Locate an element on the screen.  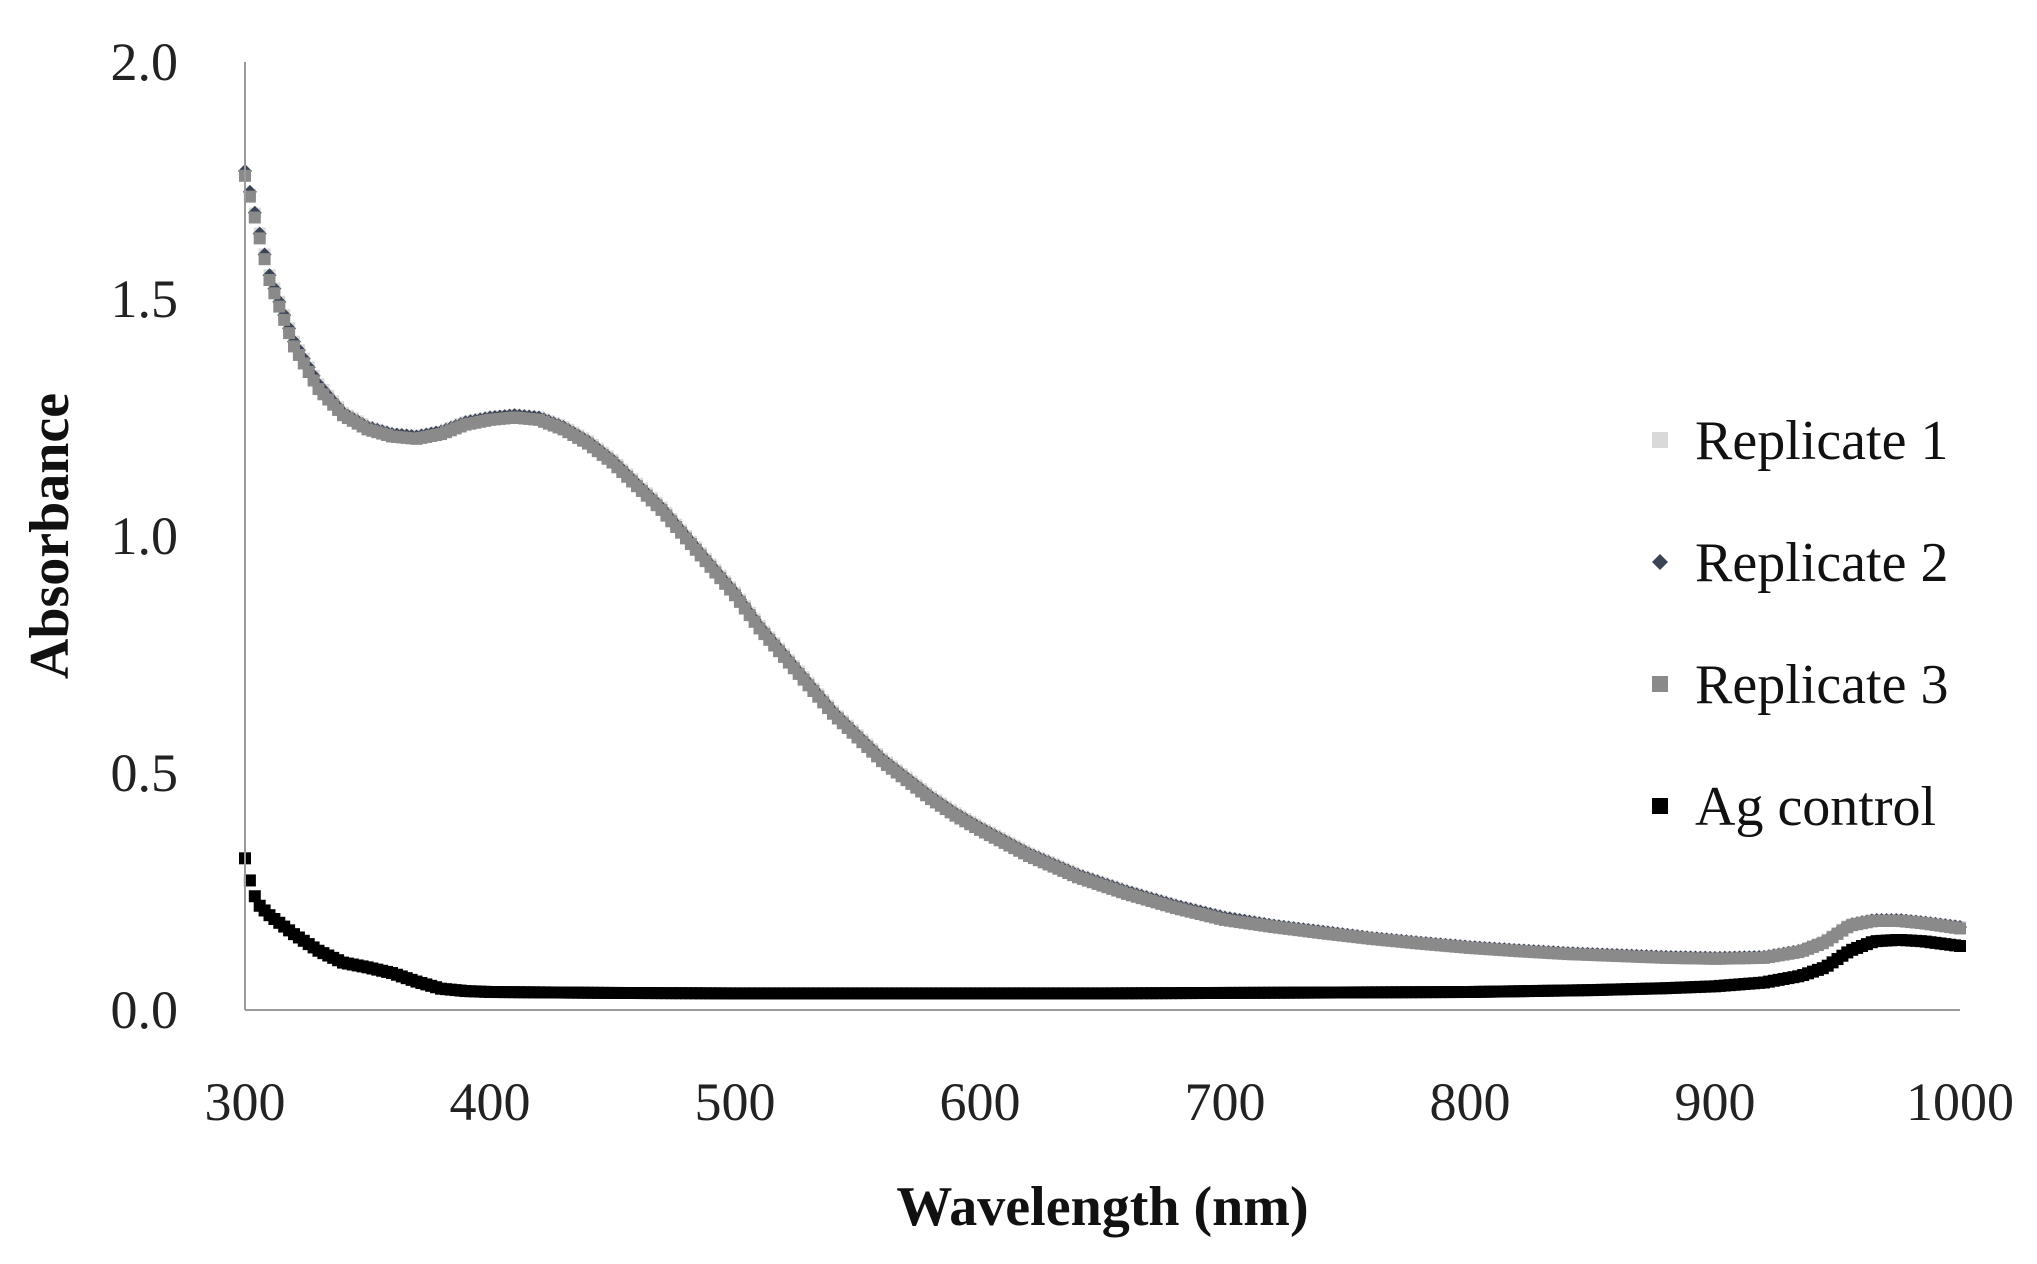
x-tick-label: 900 is located at coordinates (1715, 1102).